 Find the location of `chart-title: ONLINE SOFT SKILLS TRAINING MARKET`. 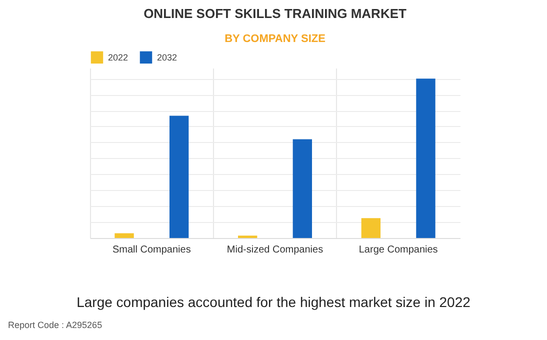

chart-title: ONLINE SOFT SKILLS TRAINING MARKET is located at coordinates (275, 13).